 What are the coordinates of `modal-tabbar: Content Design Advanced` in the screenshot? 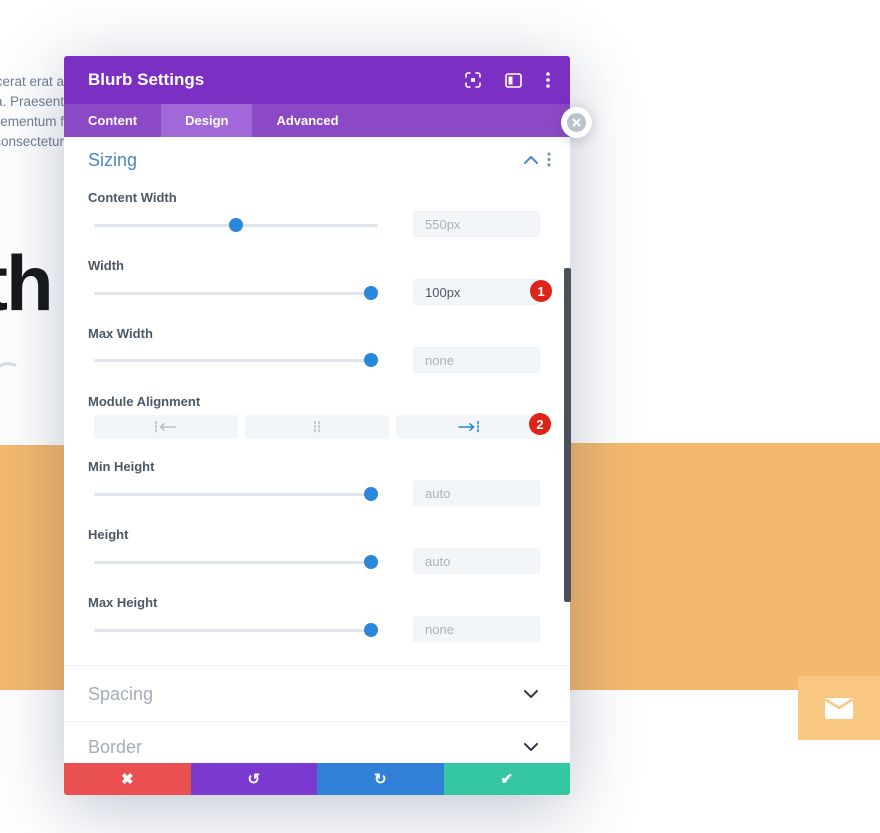 It's located at (317, 120).